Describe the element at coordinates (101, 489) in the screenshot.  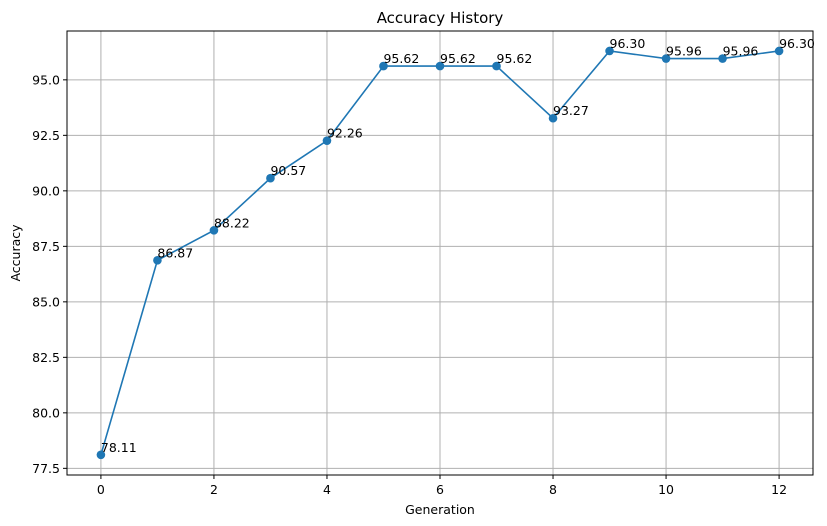
I see `x-tick-label: 0` at that location.